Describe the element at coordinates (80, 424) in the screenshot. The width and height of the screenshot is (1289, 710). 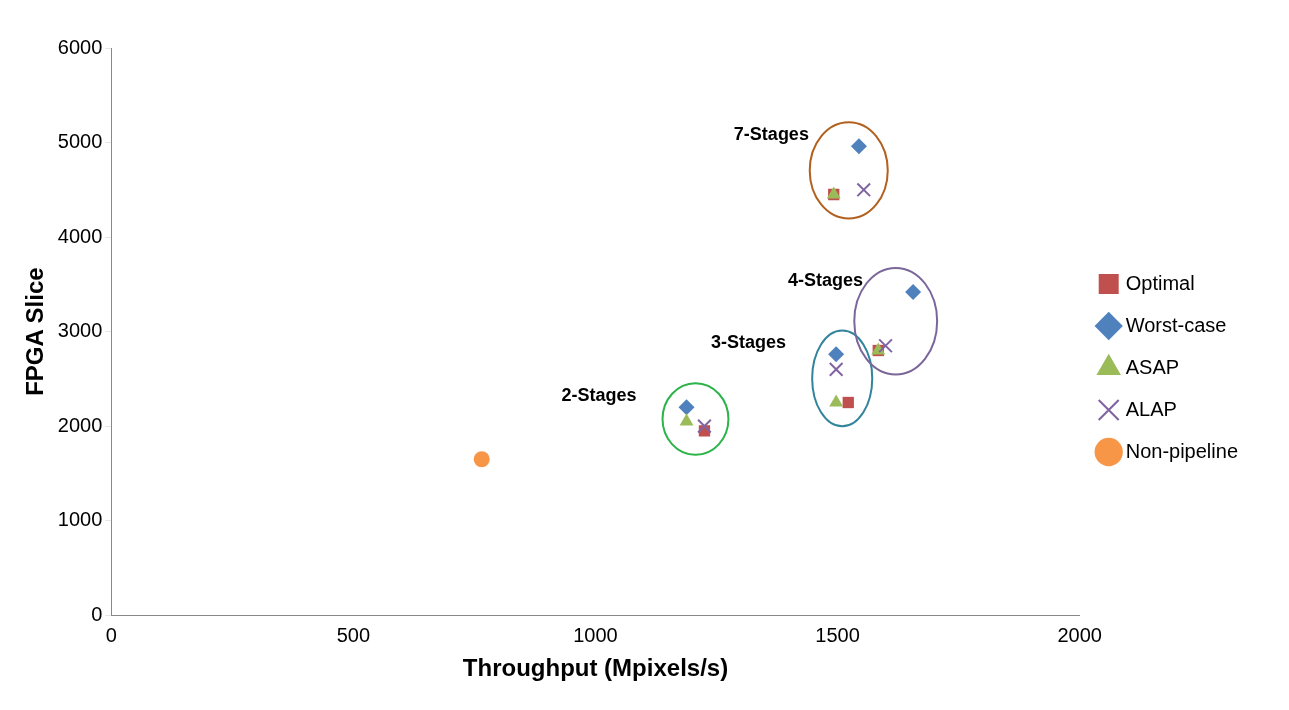
I see `y-tick-label: 2000` at that location.